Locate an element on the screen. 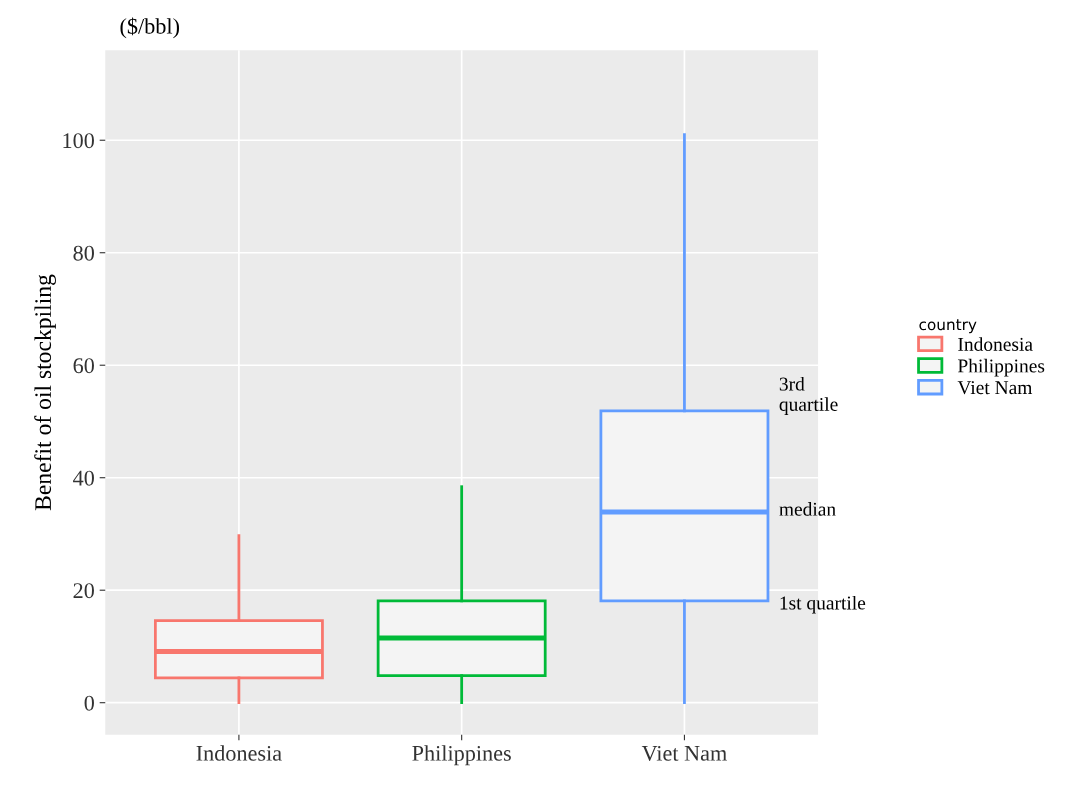 The image size is (1085, 785). x-tick-label: Indonesia is located at coordinates (239, 753).